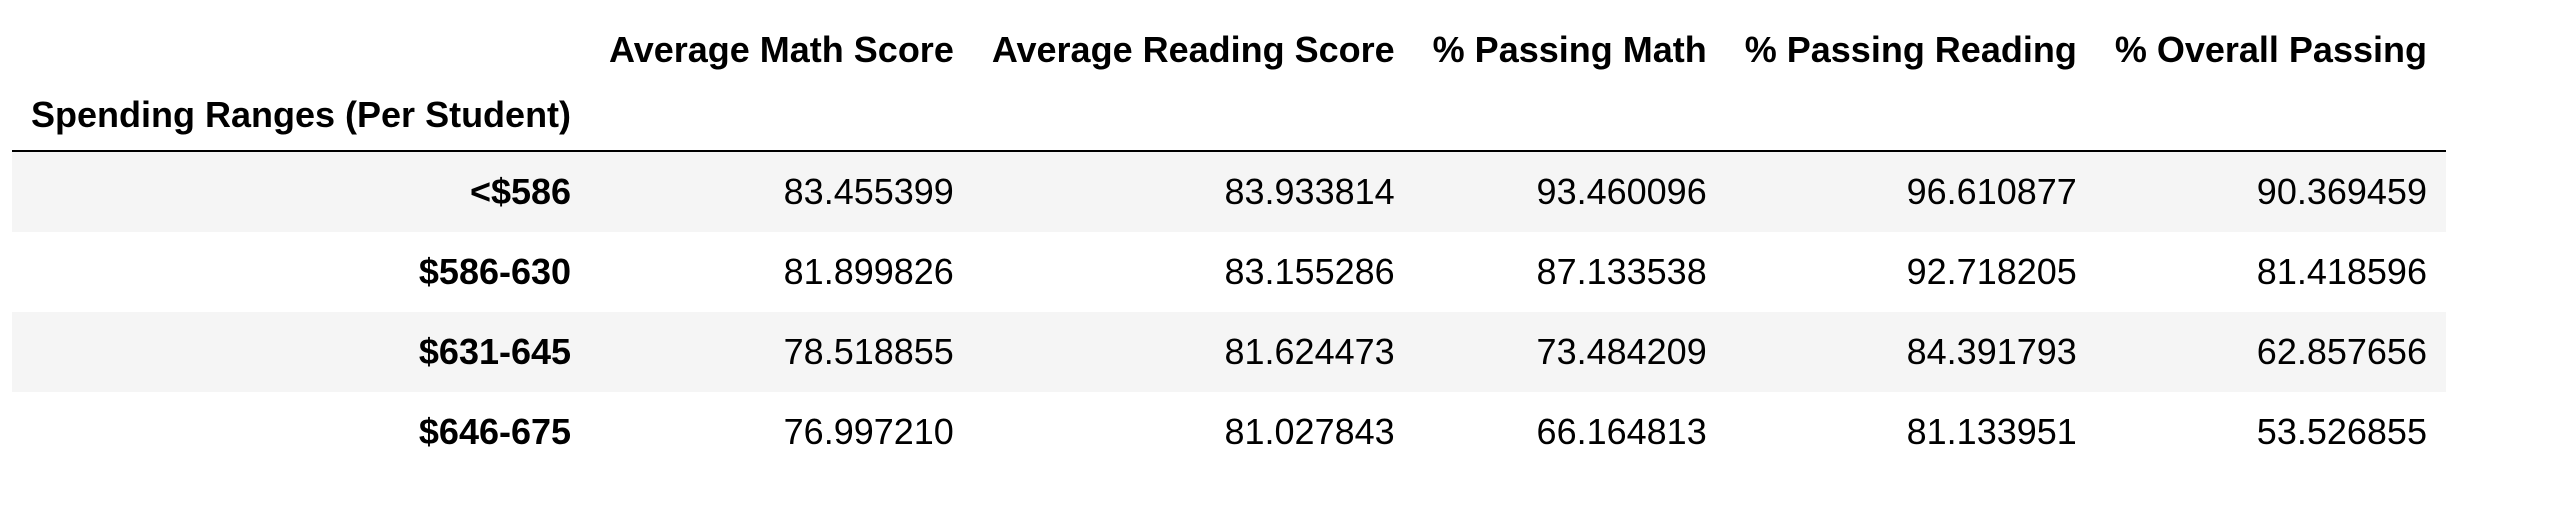  What do you see at coordinates (1309, 271) in the screenshot?
I see `table-cell: 83.155286` at bounding box center [1309, 271].